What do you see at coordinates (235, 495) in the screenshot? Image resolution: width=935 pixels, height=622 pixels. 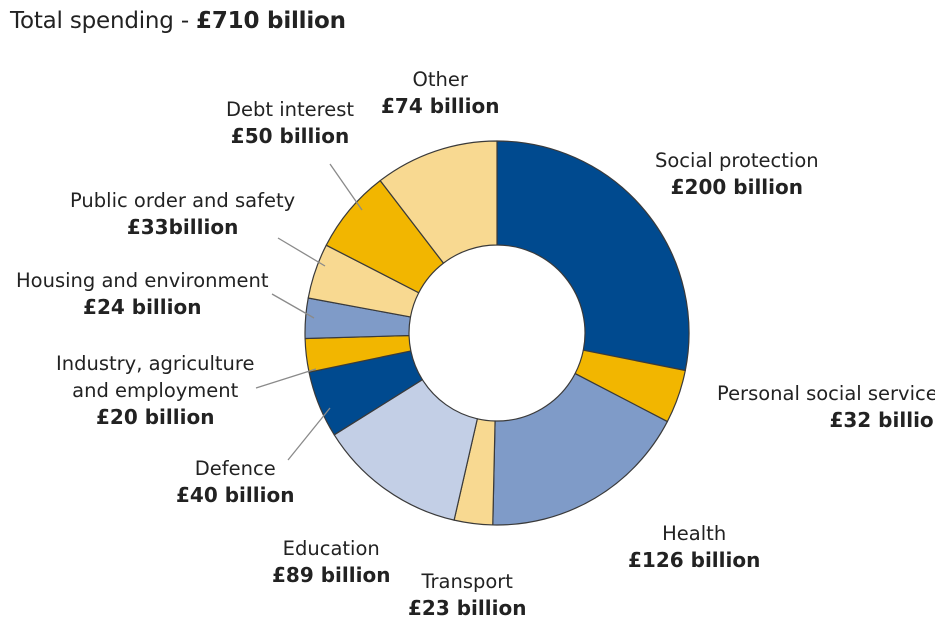 I see `label-value: £40 billion` at bounding box center [235, 495].